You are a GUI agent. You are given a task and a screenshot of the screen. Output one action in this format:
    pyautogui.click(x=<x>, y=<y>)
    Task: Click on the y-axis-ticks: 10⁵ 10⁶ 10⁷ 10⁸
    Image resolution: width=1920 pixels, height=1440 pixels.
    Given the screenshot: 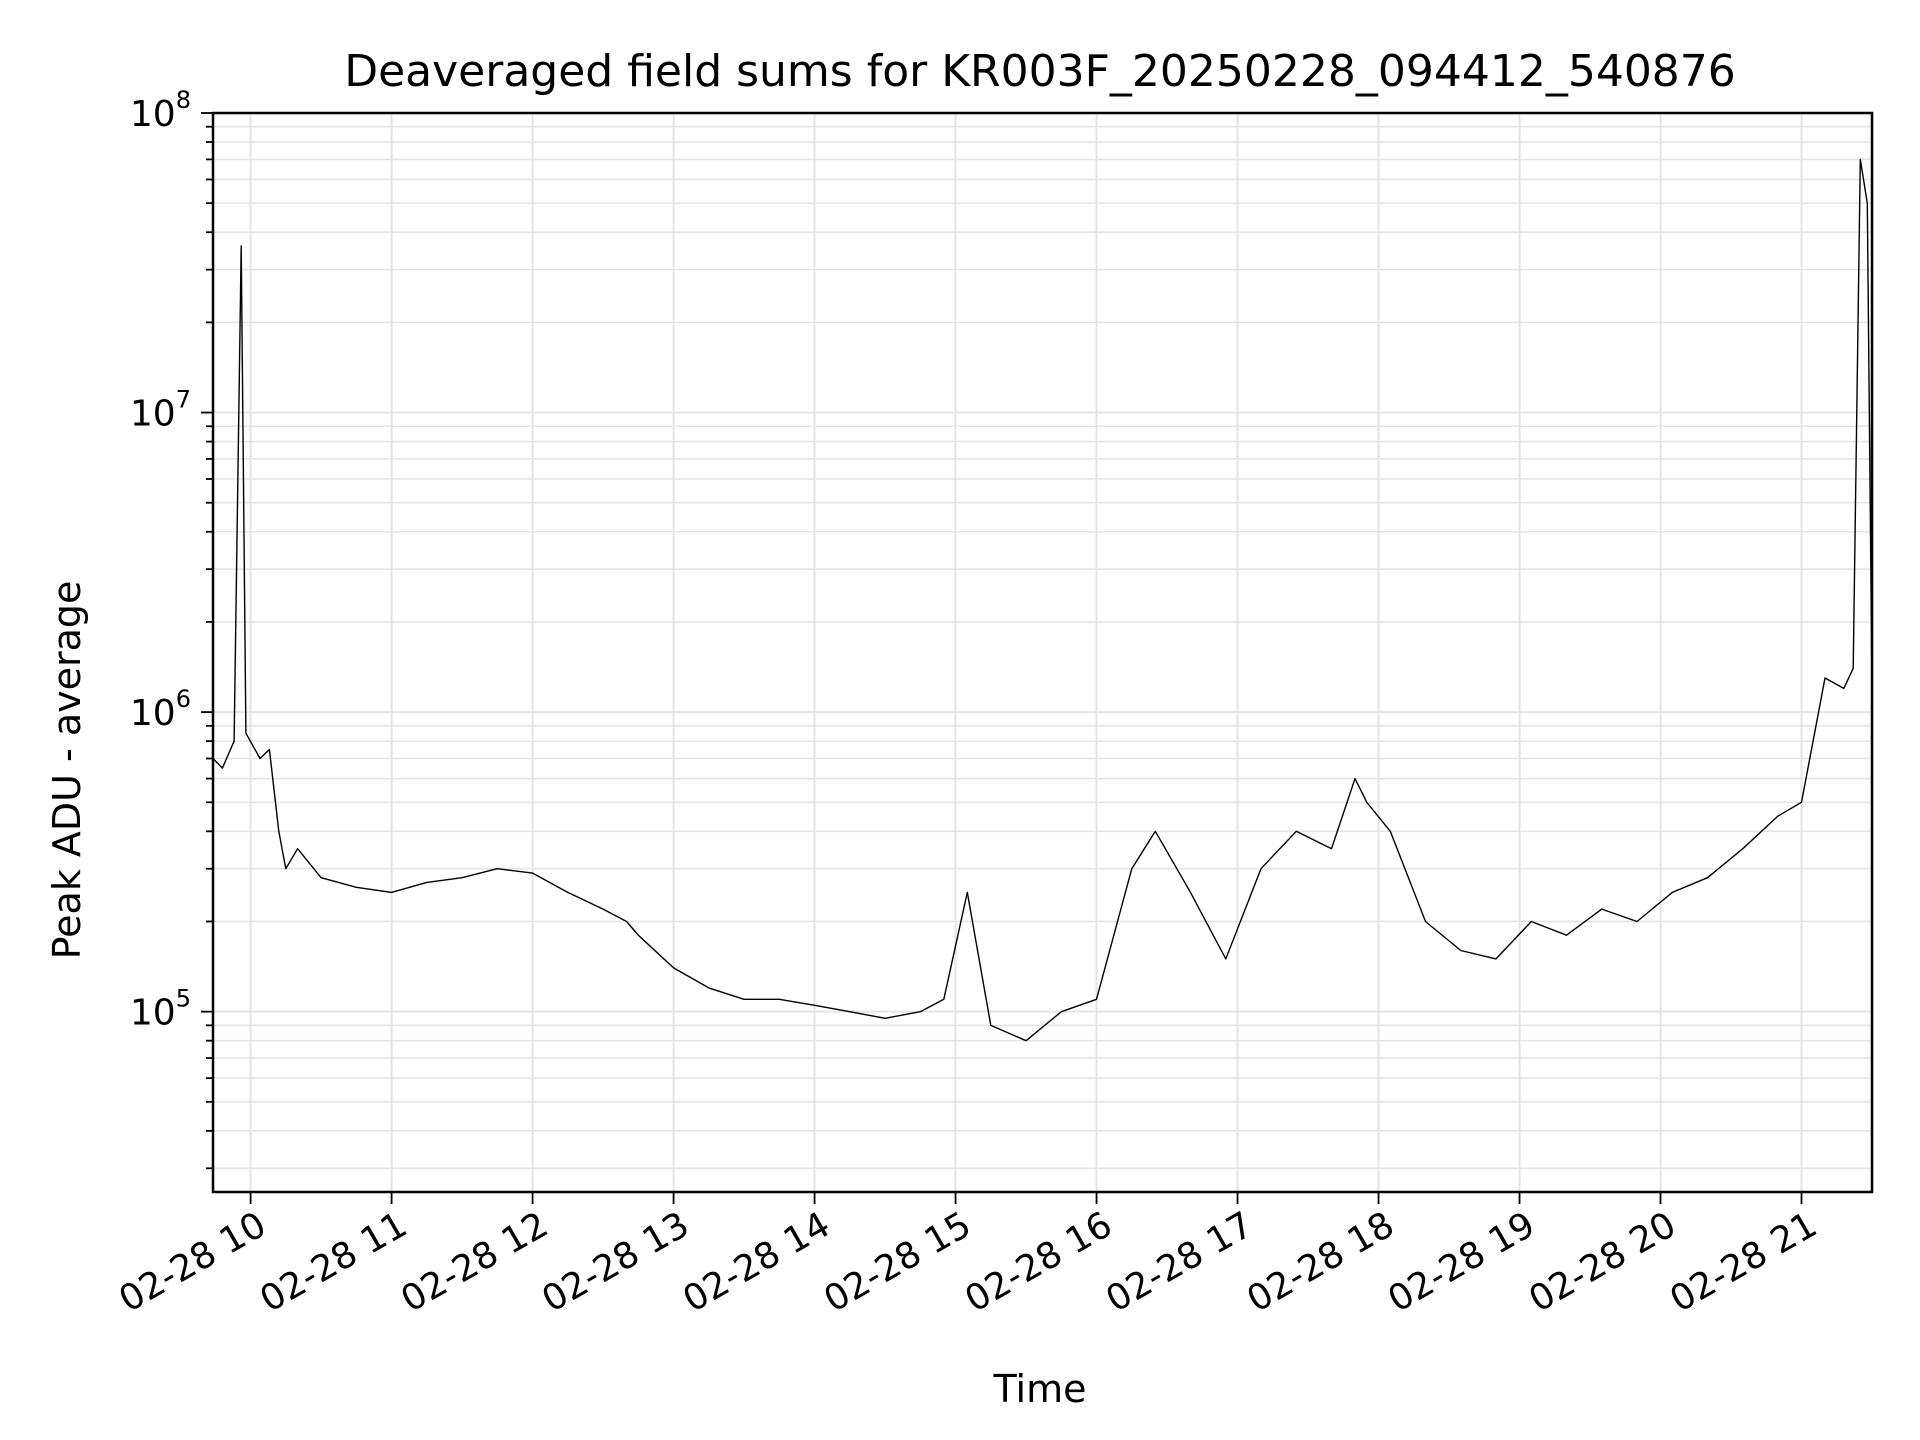 What is the action you would take?
    pyautogui.click(x=171, y=628)
    